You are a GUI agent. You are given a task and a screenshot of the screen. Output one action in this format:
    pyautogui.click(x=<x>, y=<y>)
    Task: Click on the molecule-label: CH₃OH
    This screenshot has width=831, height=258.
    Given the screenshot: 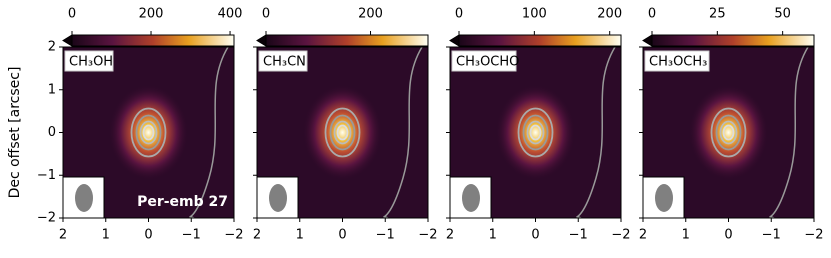 What is the action you would take?
    pyautogui.click(x=91, y=62)
    